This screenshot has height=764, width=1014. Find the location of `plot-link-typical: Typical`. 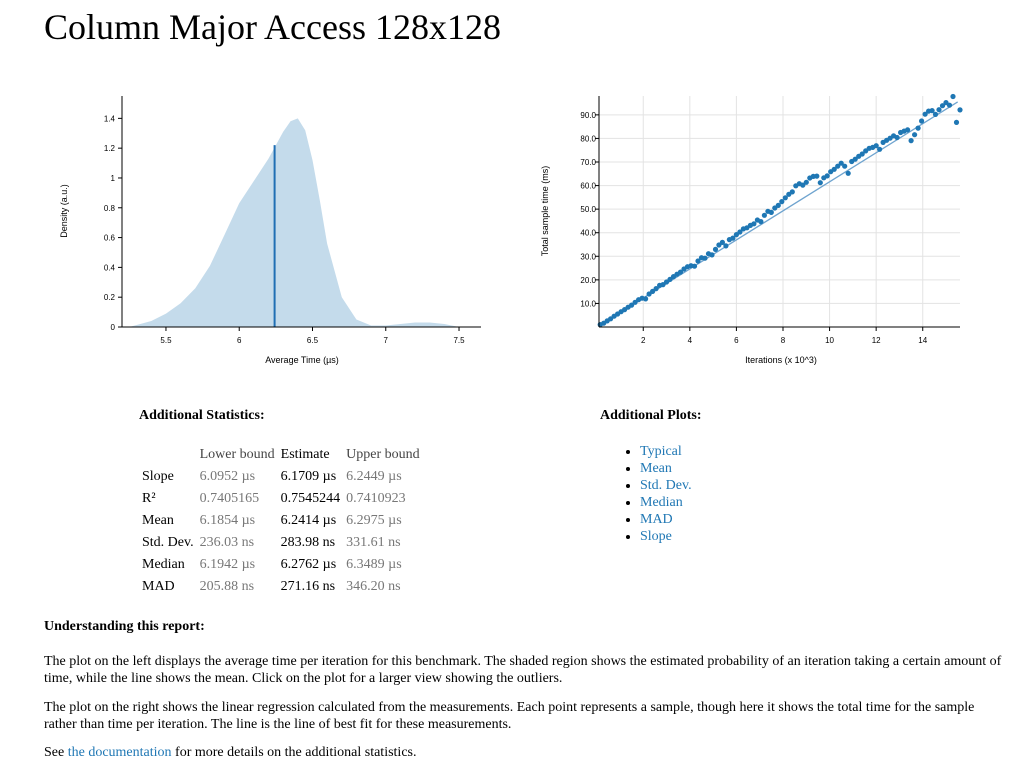

plot-link-typical: Typical is located at coordinates (661, 451).